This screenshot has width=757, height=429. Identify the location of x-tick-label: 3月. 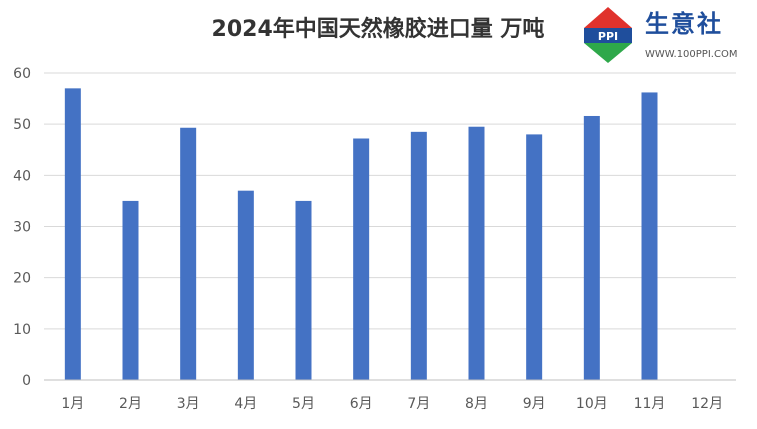
(188, 404).